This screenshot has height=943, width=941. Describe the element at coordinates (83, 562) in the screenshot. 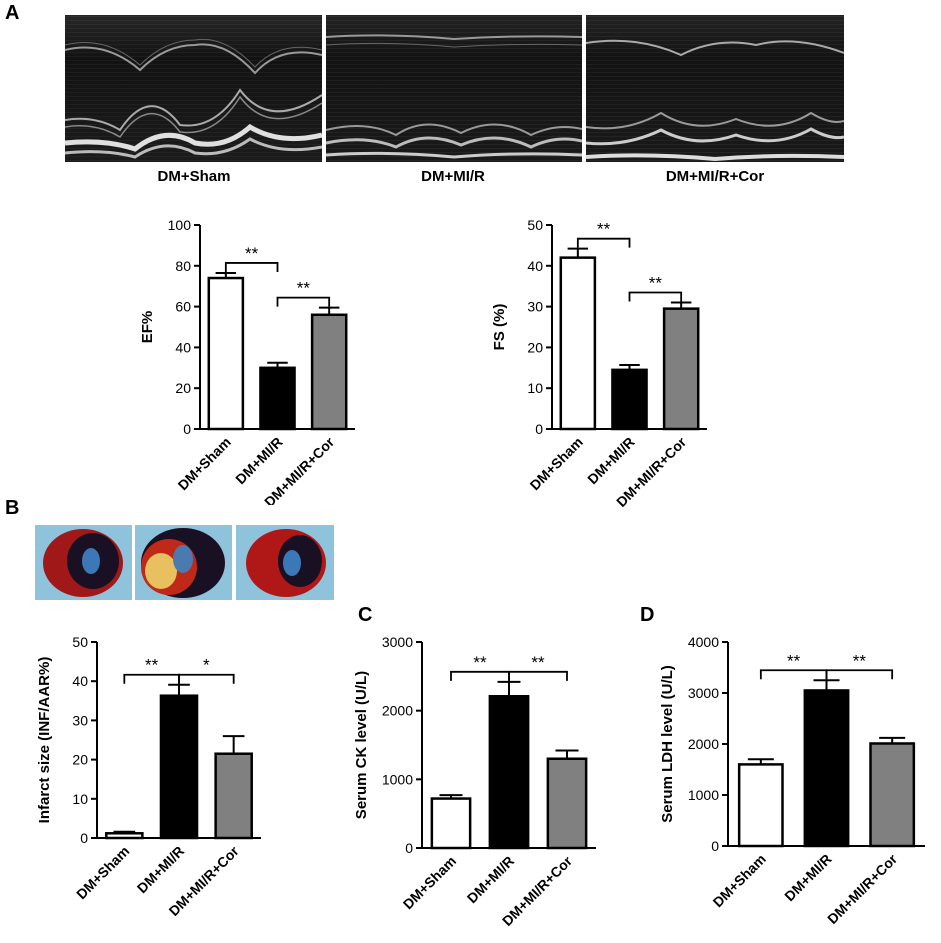

I see `ttc-image-sham` at that location.